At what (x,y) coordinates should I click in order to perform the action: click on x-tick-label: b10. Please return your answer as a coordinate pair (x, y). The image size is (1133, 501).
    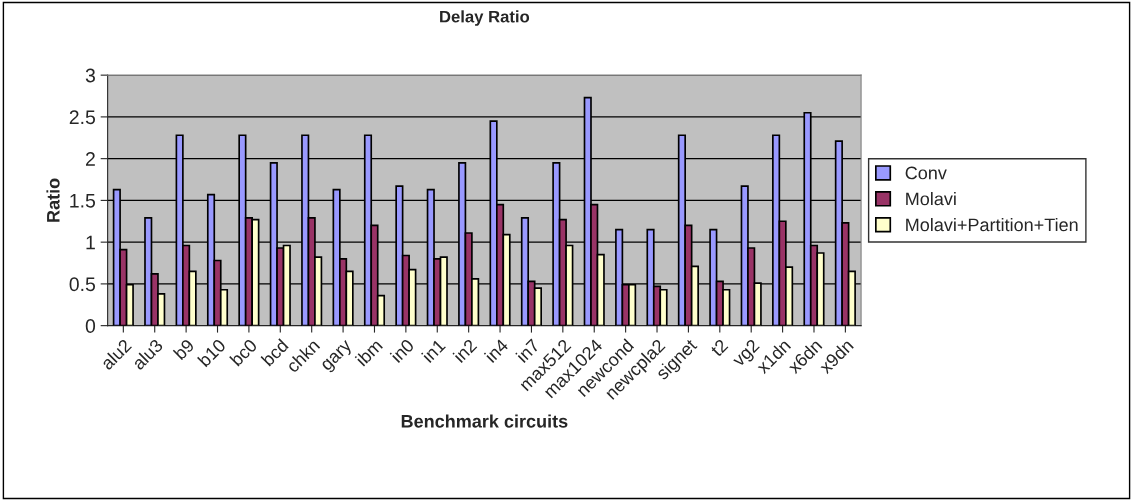
    Looking at the image, I should click on (212, 352).